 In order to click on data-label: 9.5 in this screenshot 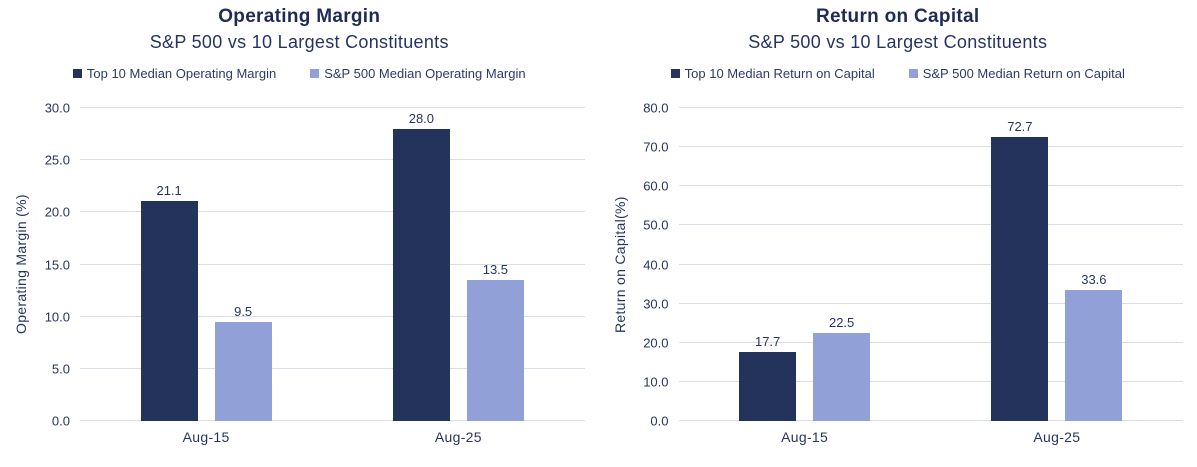, I will do `click(243, 311)`.